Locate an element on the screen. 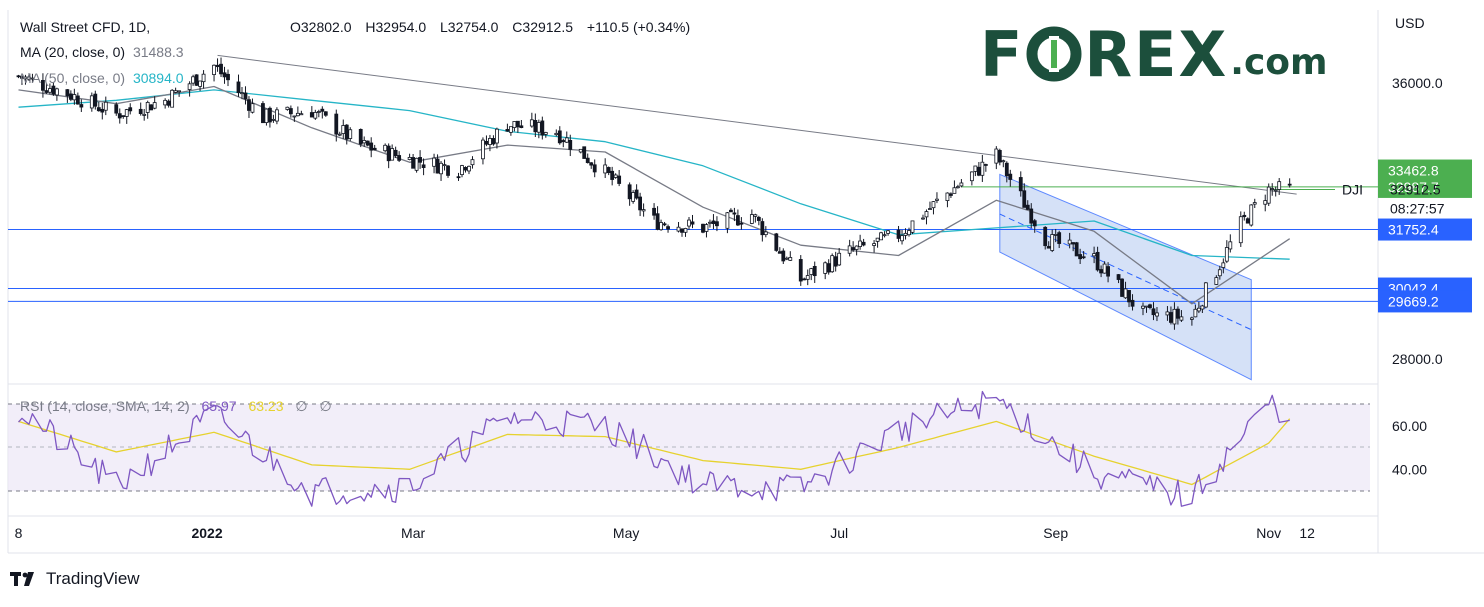 This screenshot has height=607, width=1484. symbol-title: Wall Street CFD, 1D, is located at coordinates (85, 27).